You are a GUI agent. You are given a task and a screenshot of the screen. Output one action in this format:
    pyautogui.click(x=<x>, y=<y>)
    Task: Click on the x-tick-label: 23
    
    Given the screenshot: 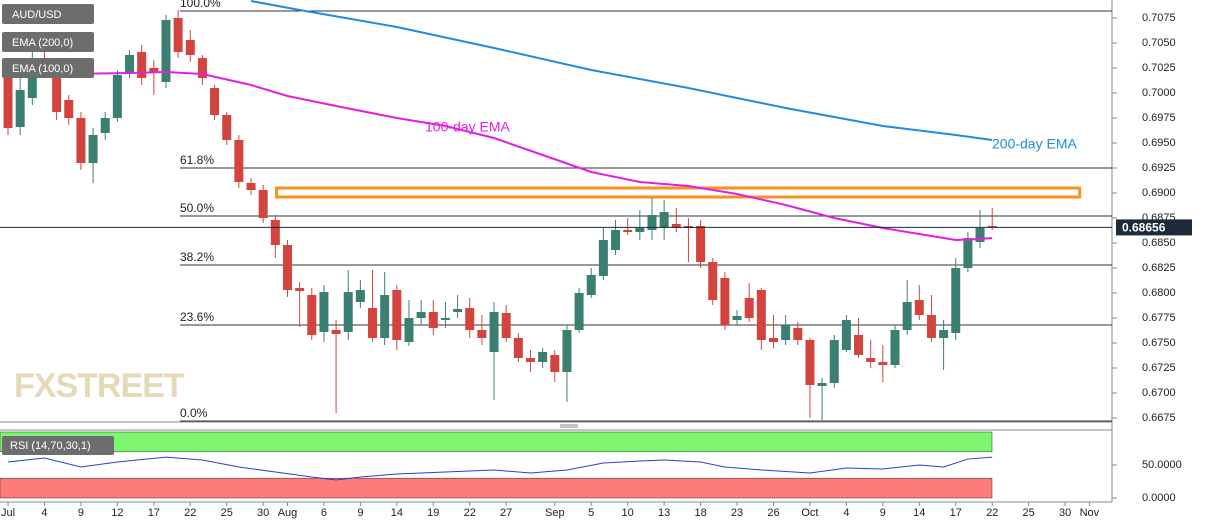 What is the action you would take?
    pyautogui.click(x=737, y=513)
    